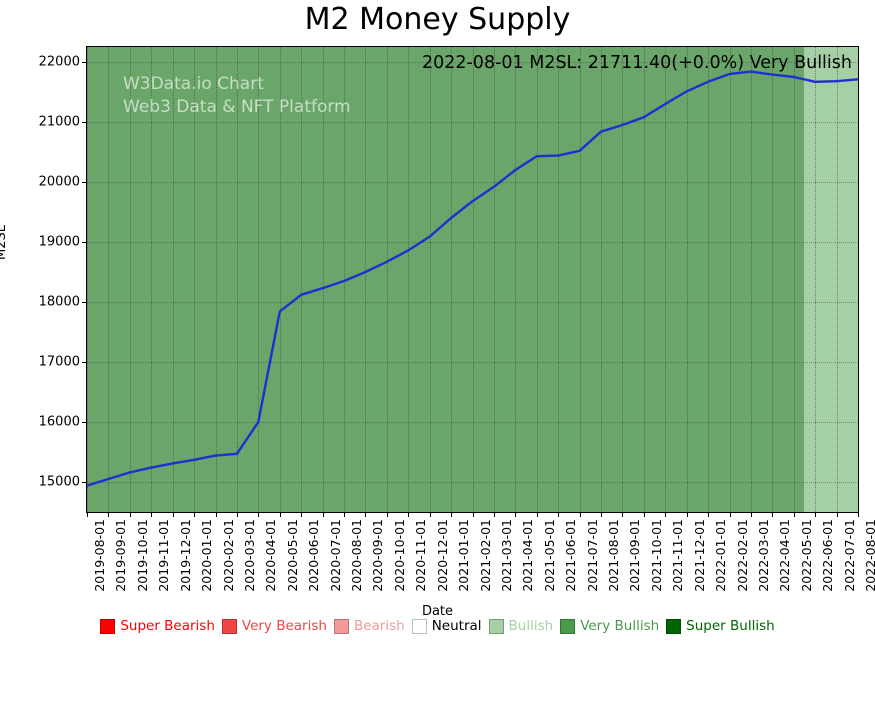 The image size is (875, 719). I want to click on legend-label: Very Bullish, so click(620, 626).